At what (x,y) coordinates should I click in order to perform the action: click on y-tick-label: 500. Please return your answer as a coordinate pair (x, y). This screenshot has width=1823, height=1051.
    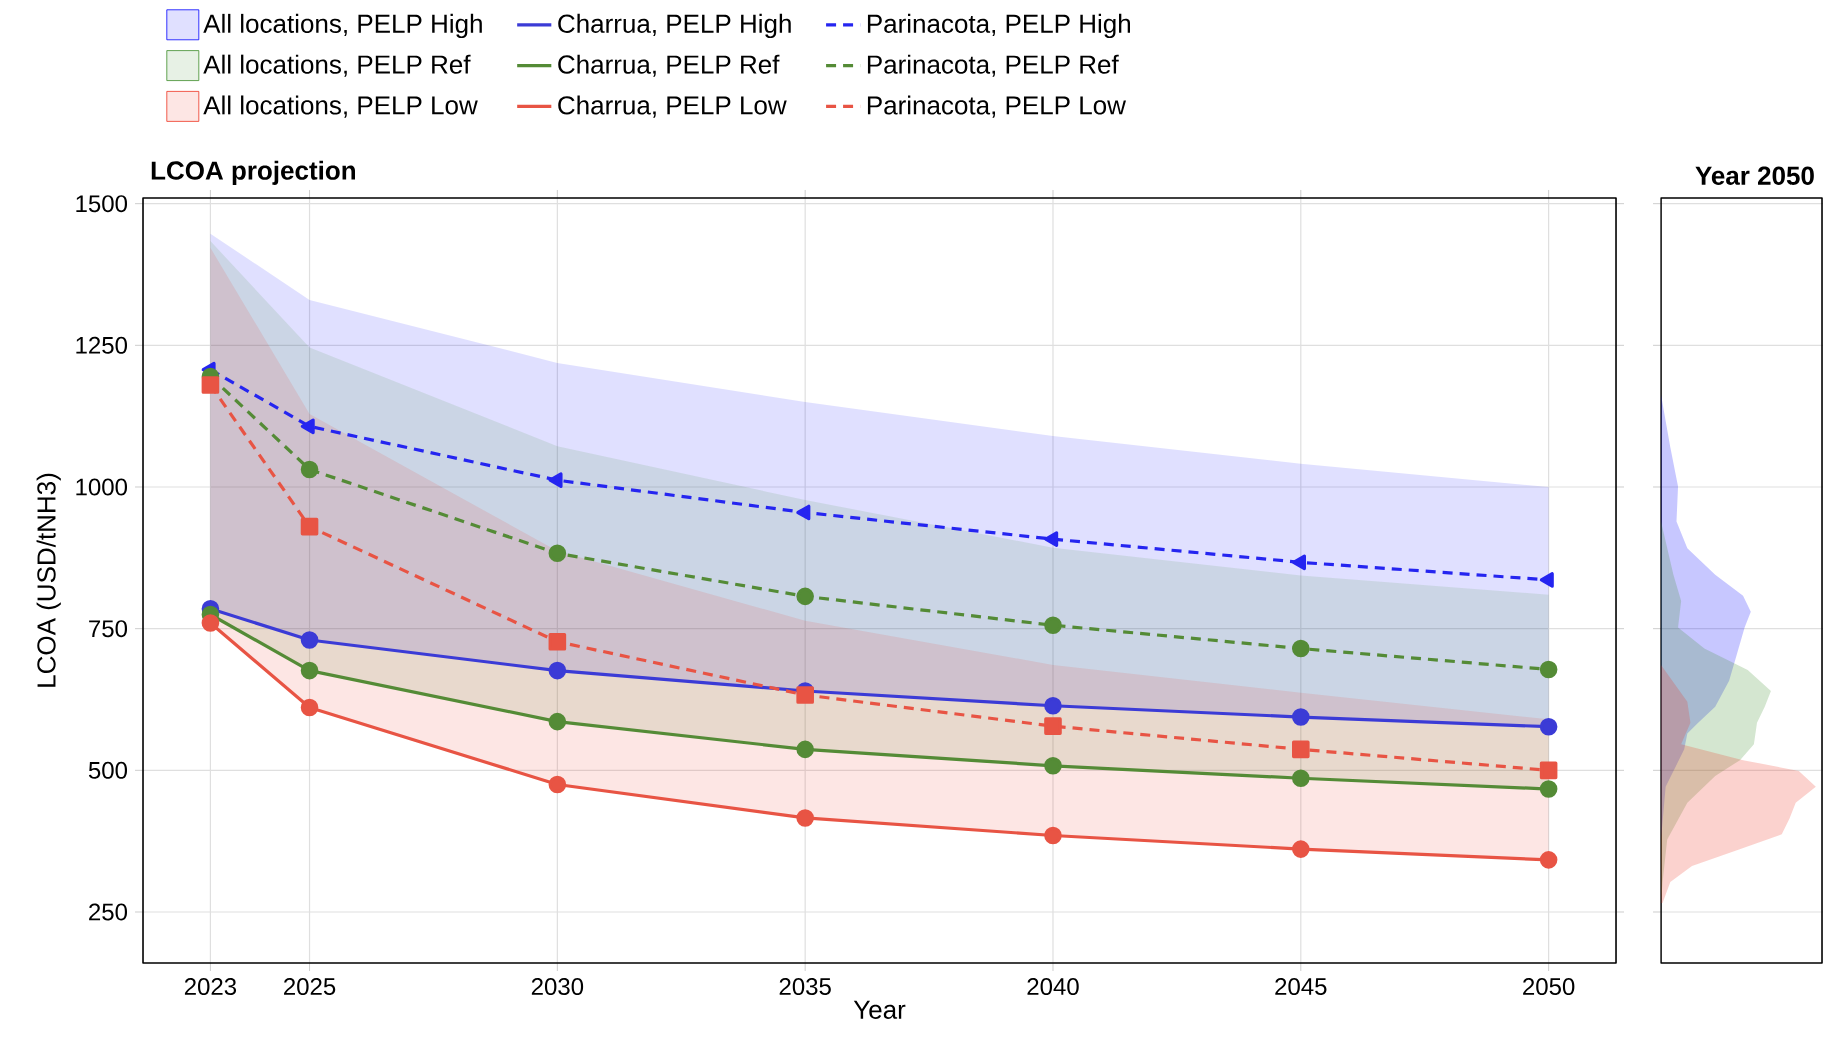
    Looking at the image, I should click on (108, 770).